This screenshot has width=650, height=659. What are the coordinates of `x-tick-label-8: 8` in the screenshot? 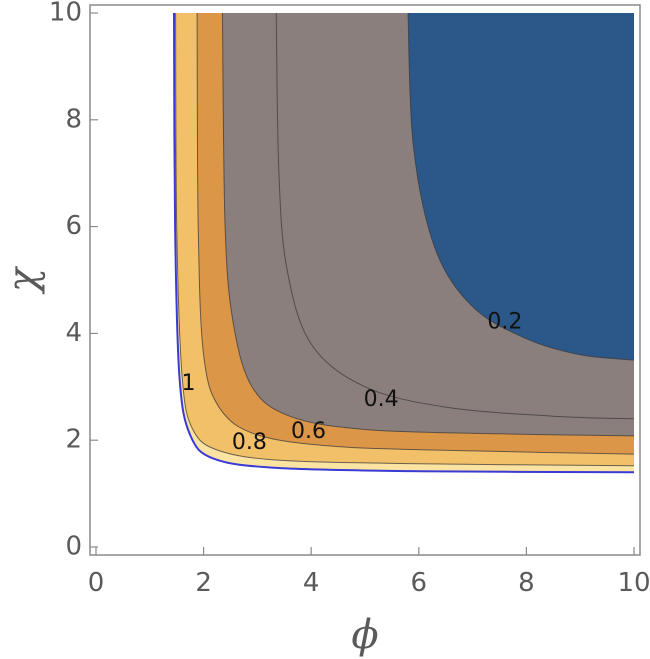 It's located at (526, 583).